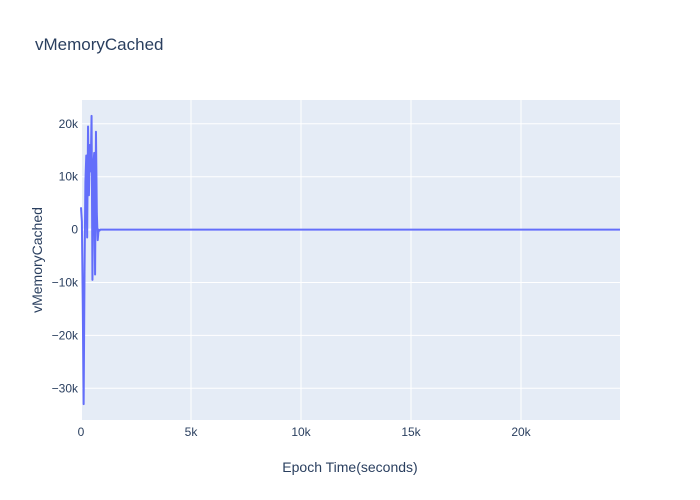 The image size is (700, 500). What do you see at coordinates (301, 432) in the screenshot?
I see `x-tick-label: 10k` at bounding box center [301, 432].